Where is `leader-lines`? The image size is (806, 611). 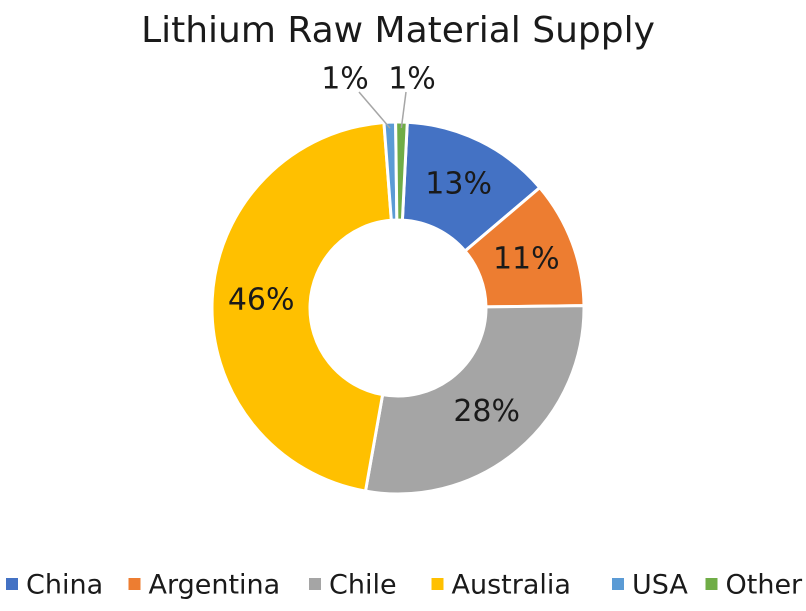 leader-lines is located at coordinates (382, 110).